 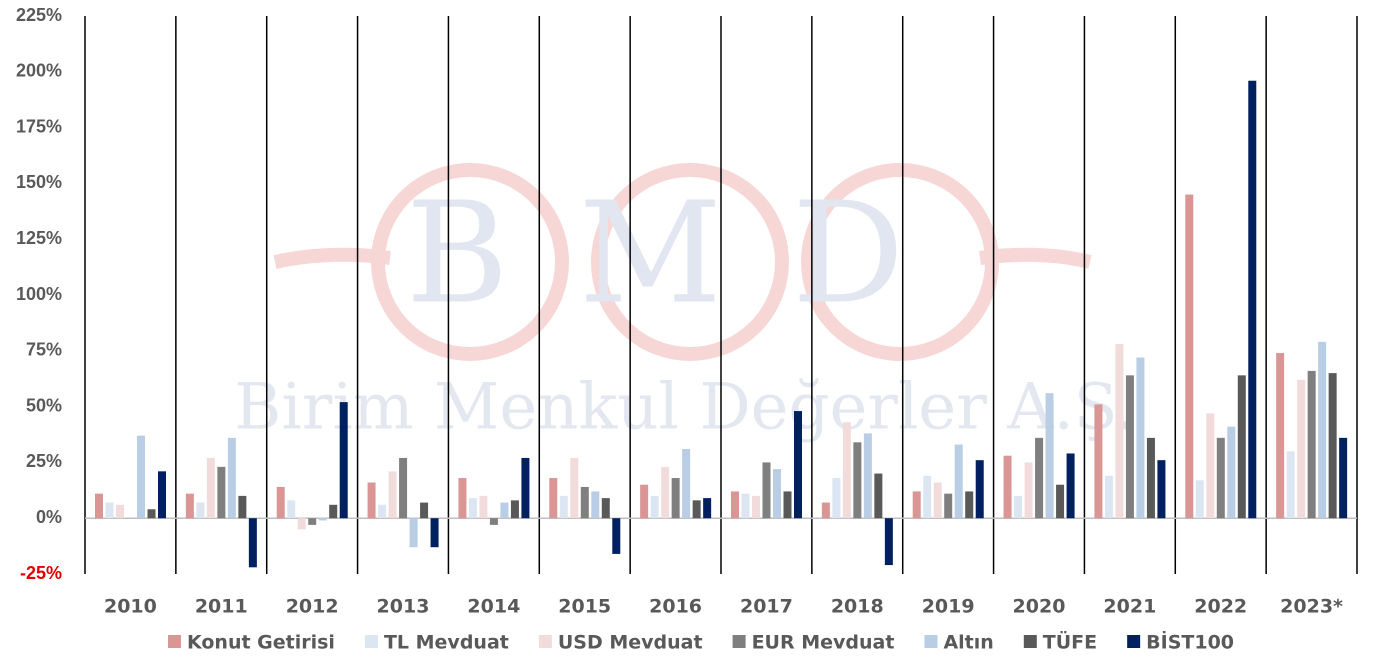 What do you see at coordinates (1039, 607) in the screenshot?
I see `x-tick-label: 2020` at bounding box center [1039, 607].